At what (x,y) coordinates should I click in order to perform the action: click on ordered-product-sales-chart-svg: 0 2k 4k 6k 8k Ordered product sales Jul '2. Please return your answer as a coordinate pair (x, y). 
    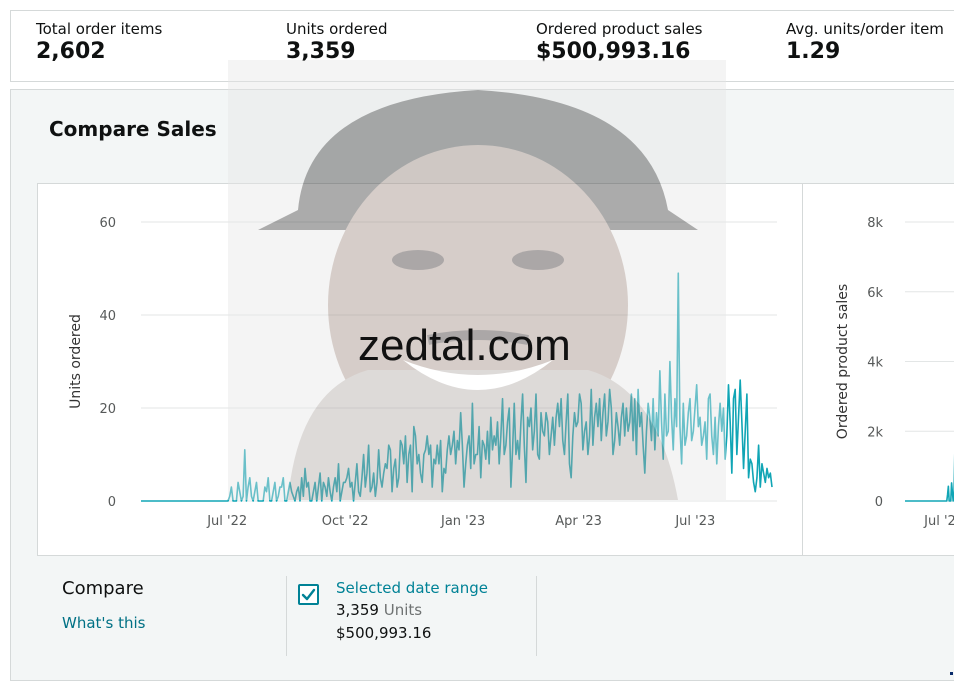
    Looking at the image, I should click on (894, 372).